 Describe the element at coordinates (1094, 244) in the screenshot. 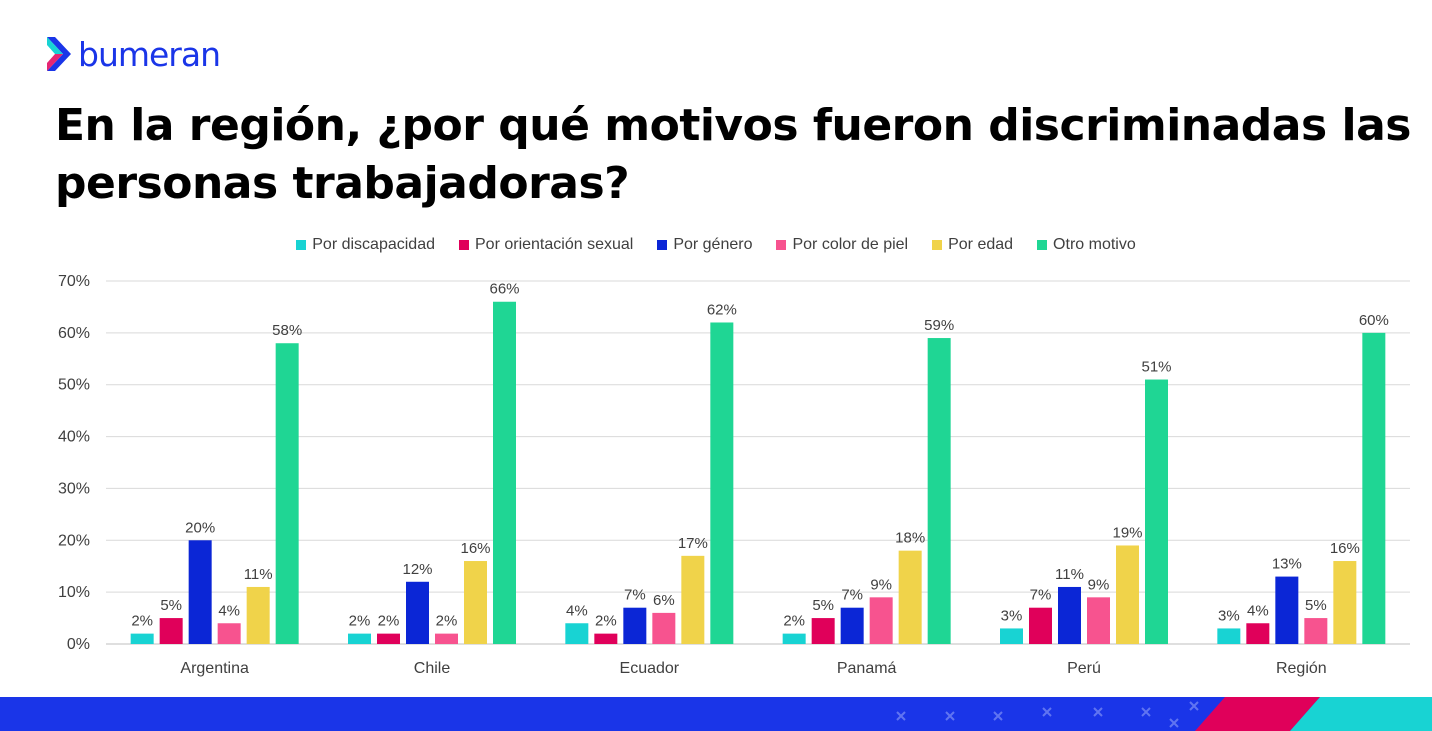

I see `legend-label: Otro motivo` at that location.